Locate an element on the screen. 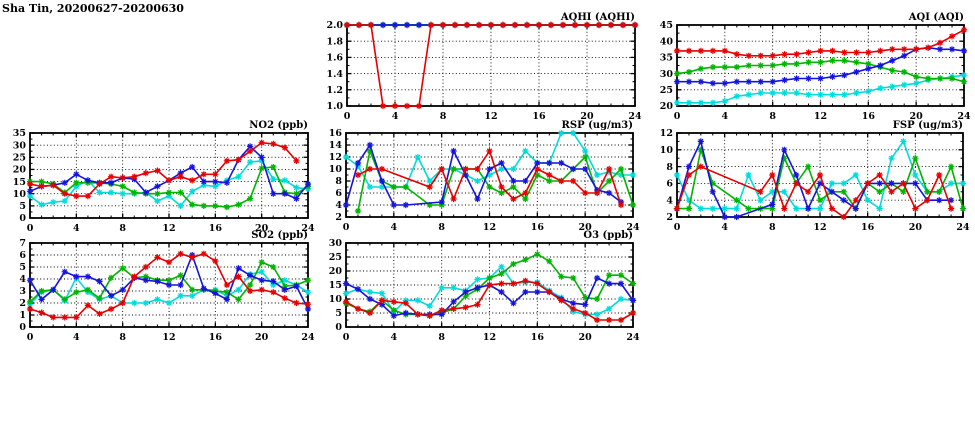 The height and width of the screenshot is (447, 975). svg-text: 3 is located at coordinates (22, 291).